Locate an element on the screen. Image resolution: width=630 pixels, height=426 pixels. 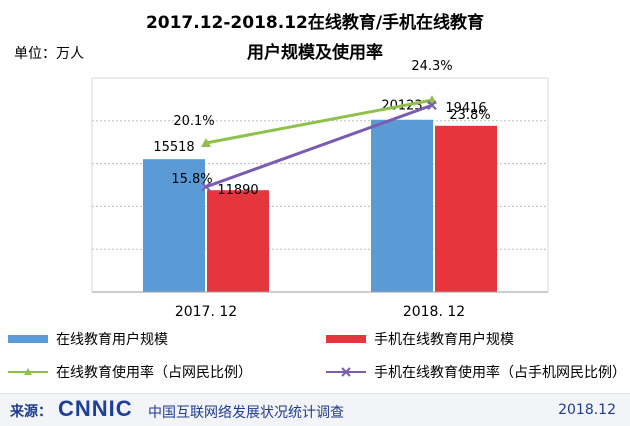
data-label-mobile-users: 11890 is located at coordinates (237, 190).